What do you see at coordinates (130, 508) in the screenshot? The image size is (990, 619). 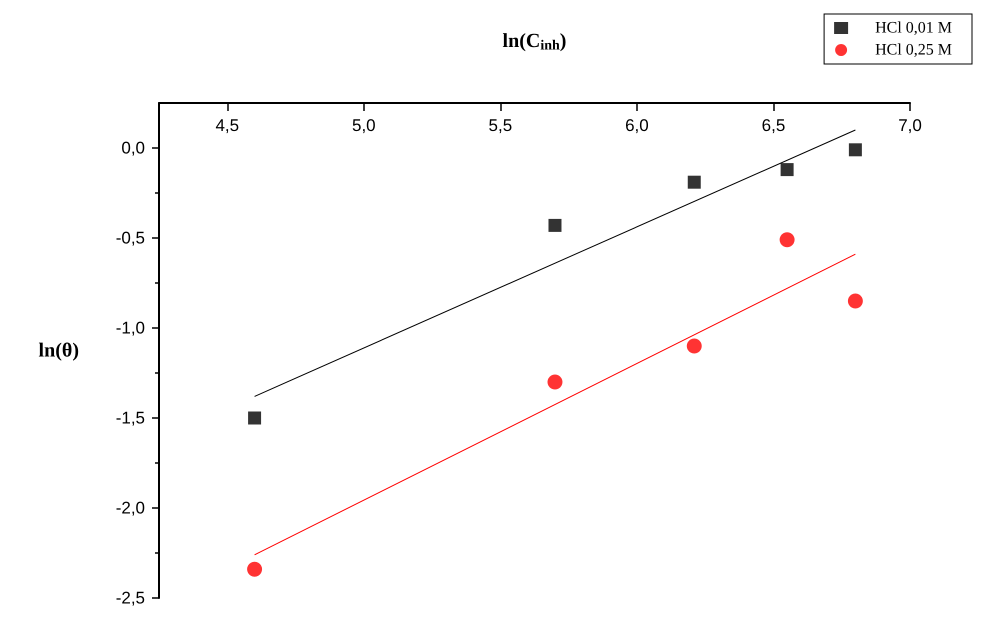 I see `y-tick-label: -2,0` at bounding box center [130, 508].